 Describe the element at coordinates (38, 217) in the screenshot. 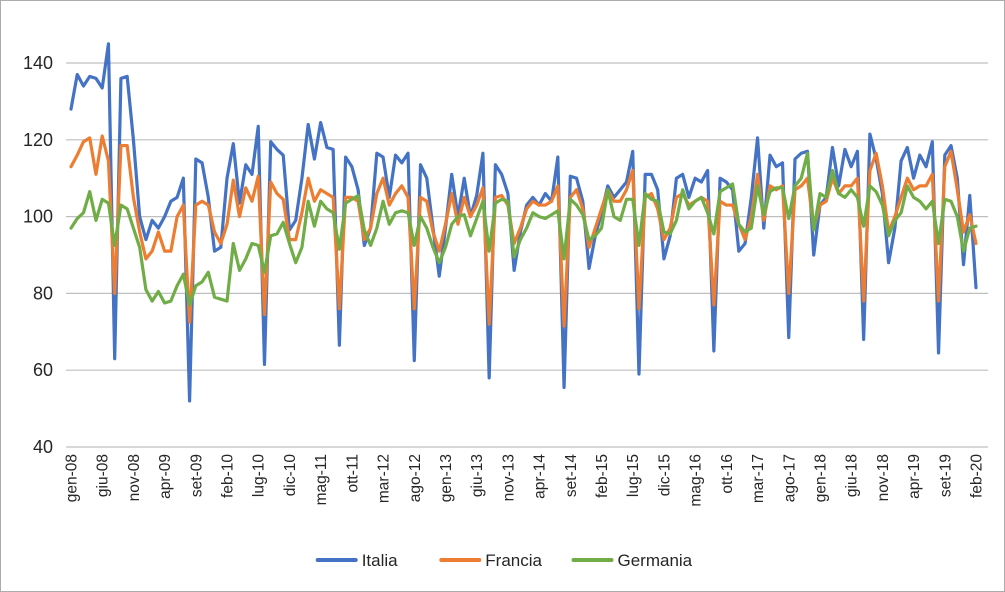

I see `y-tick-label: 100` at that location.